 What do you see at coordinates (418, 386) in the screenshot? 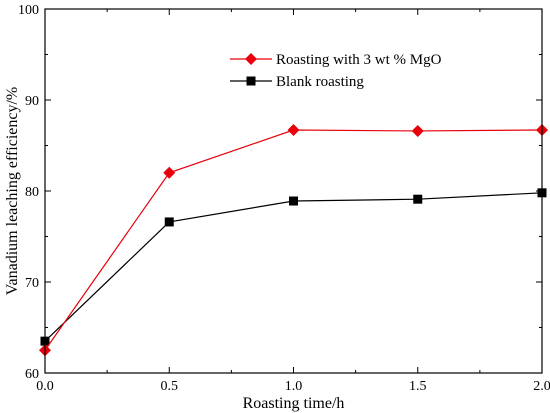
I see `x-tick-label: 1.5` at bounding box center [418, 386].